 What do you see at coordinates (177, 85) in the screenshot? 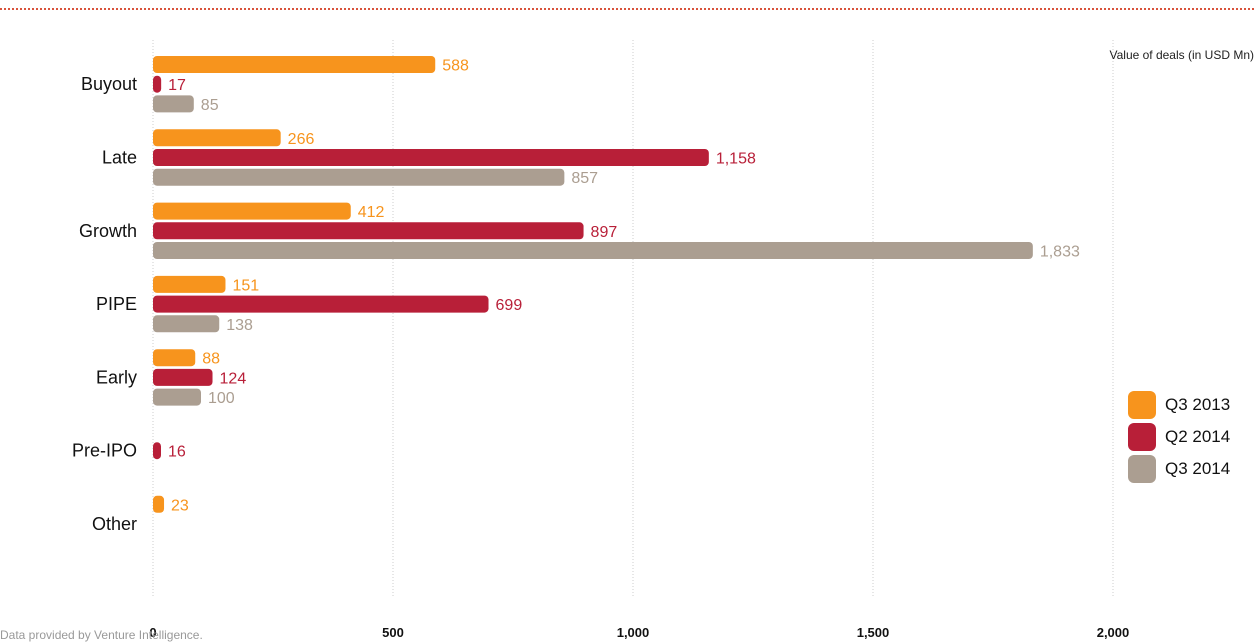
I see `data-label: 17` at bounding box center [177, 85].